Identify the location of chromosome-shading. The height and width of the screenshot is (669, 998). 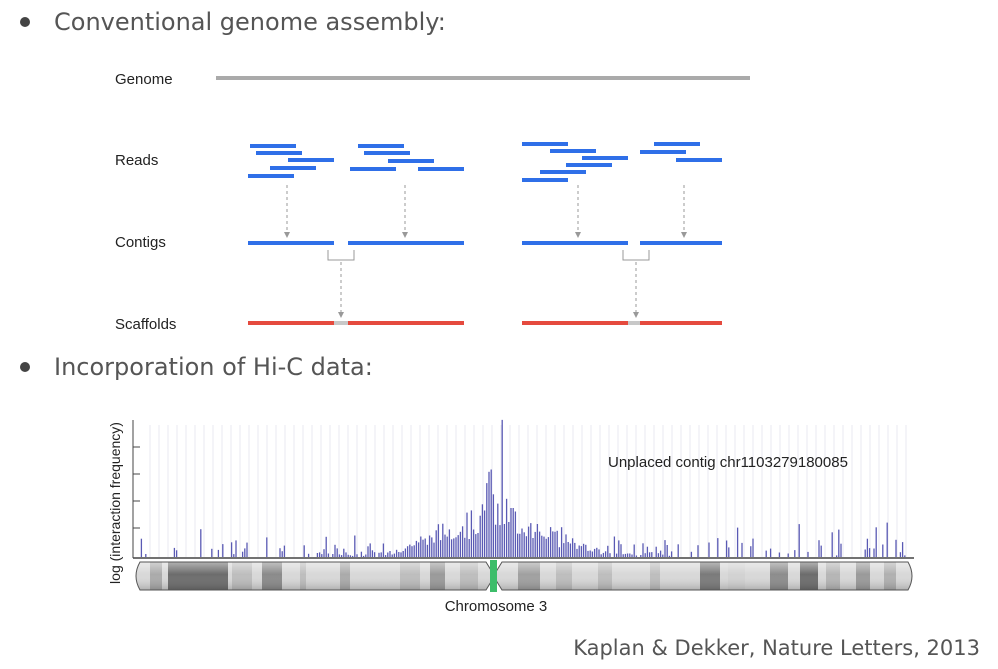
(524, 576).